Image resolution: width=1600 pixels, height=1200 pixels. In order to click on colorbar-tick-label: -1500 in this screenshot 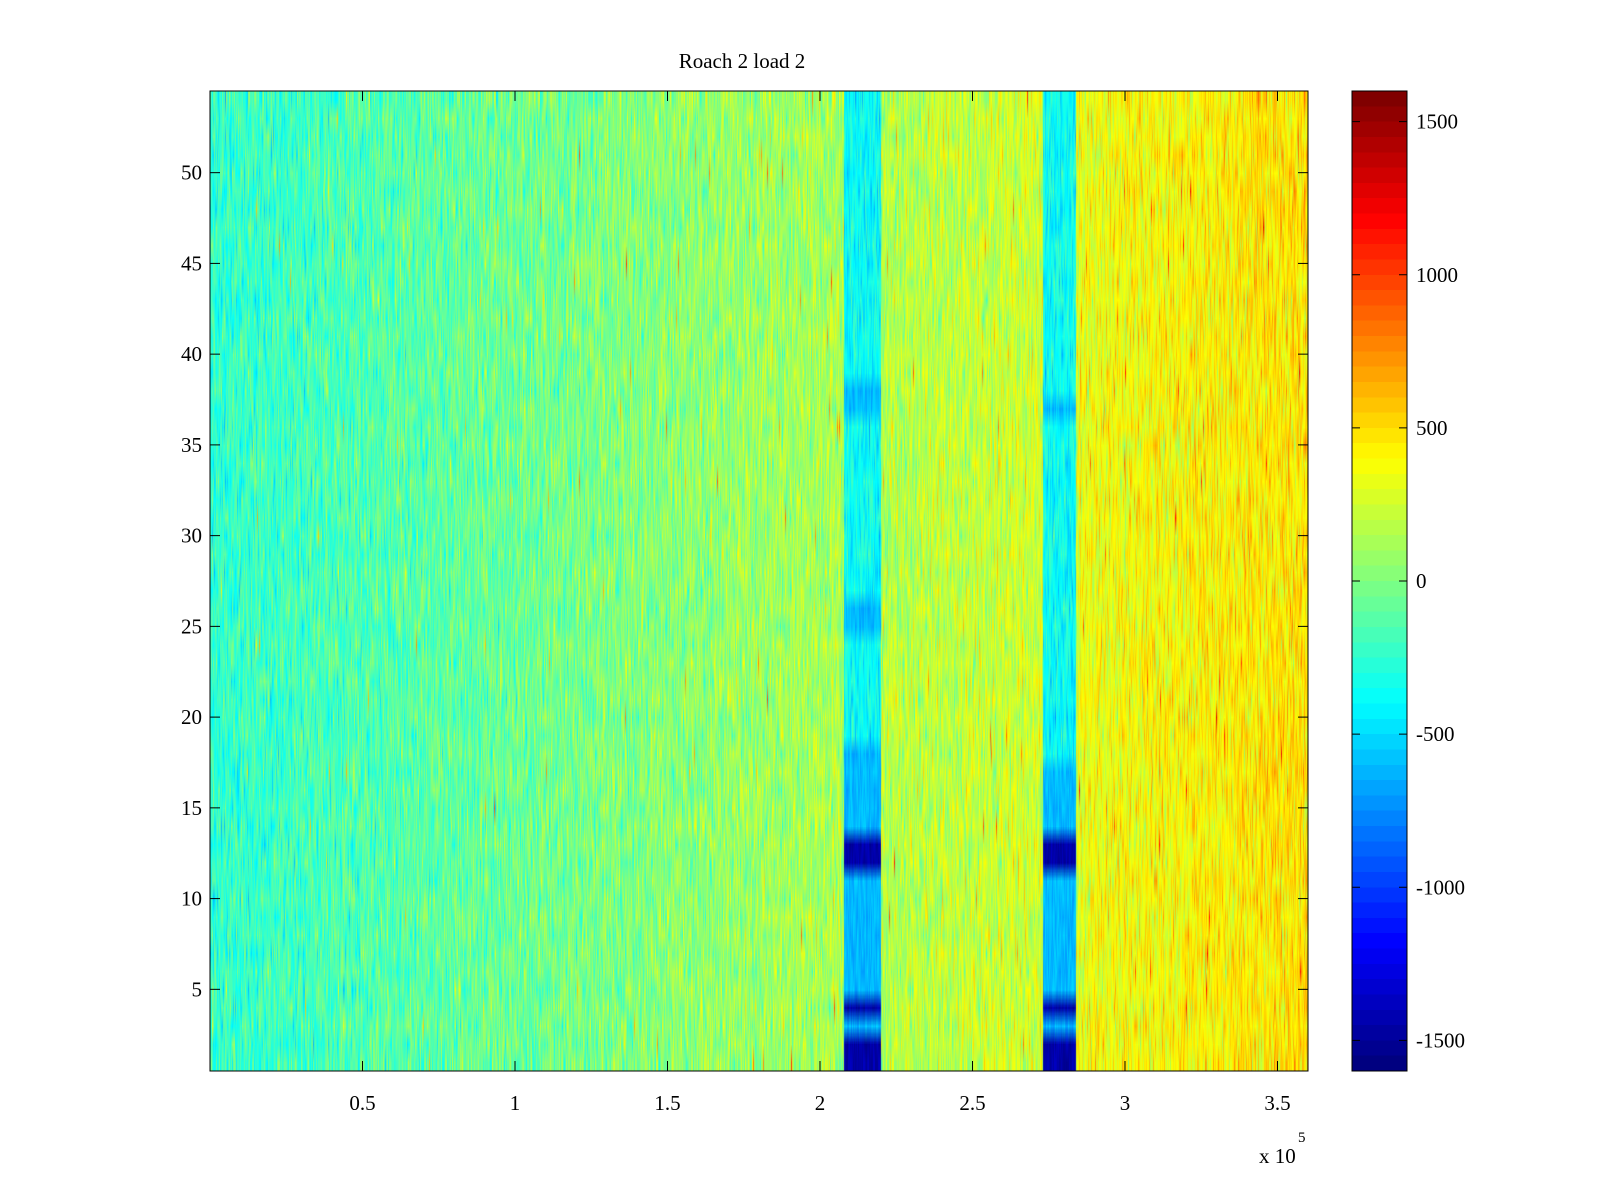, I will do `click(1440, 1040)`.